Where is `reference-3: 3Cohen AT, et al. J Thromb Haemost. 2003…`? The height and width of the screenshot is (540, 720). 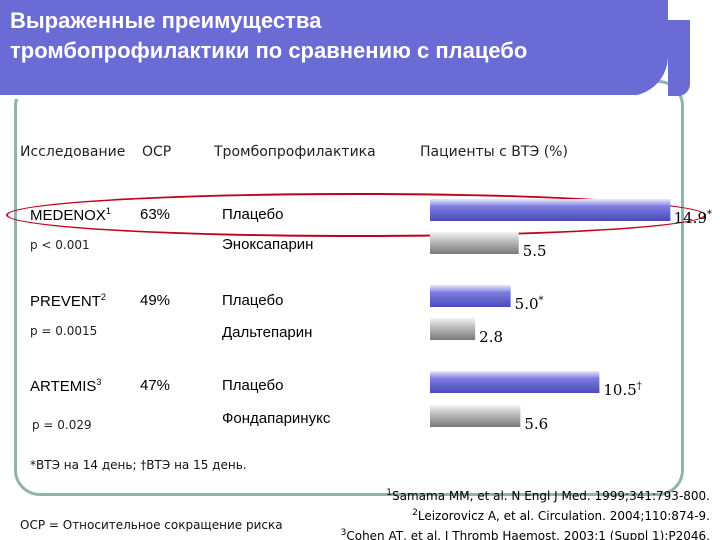 reference-3: 3Cohen AT, et al. J Thromb Haemost. 2003… is located at coordinates (525, 534).